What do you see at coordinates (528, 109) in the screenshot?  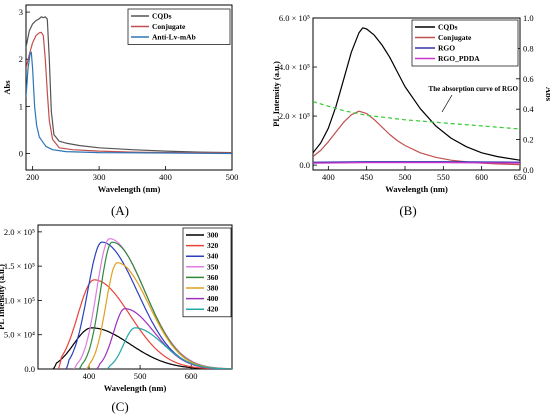 I see `y-right-tick-label: 0.4` at bounding box center [528, 109].